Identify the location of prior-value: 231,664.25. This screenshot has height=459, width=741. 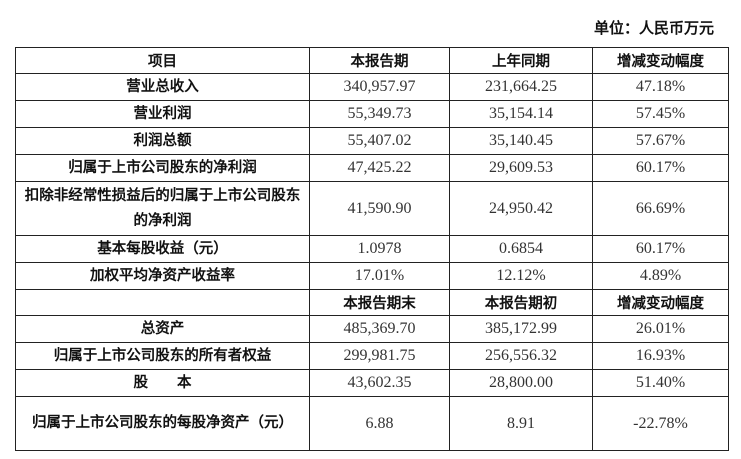
(521, 87).